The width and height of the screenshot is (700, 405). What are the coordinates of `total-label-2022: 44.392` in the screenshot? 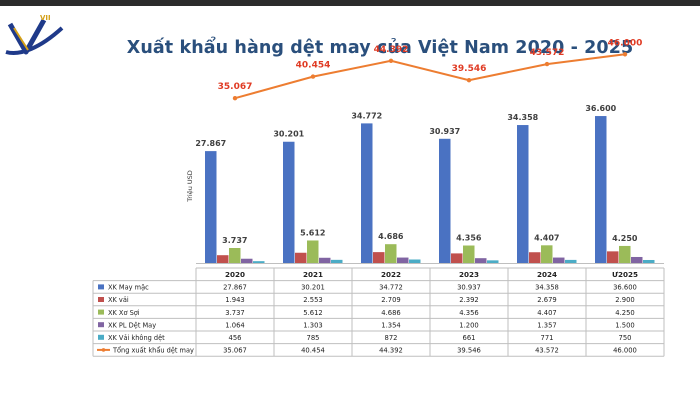 It's located at (391, 50).